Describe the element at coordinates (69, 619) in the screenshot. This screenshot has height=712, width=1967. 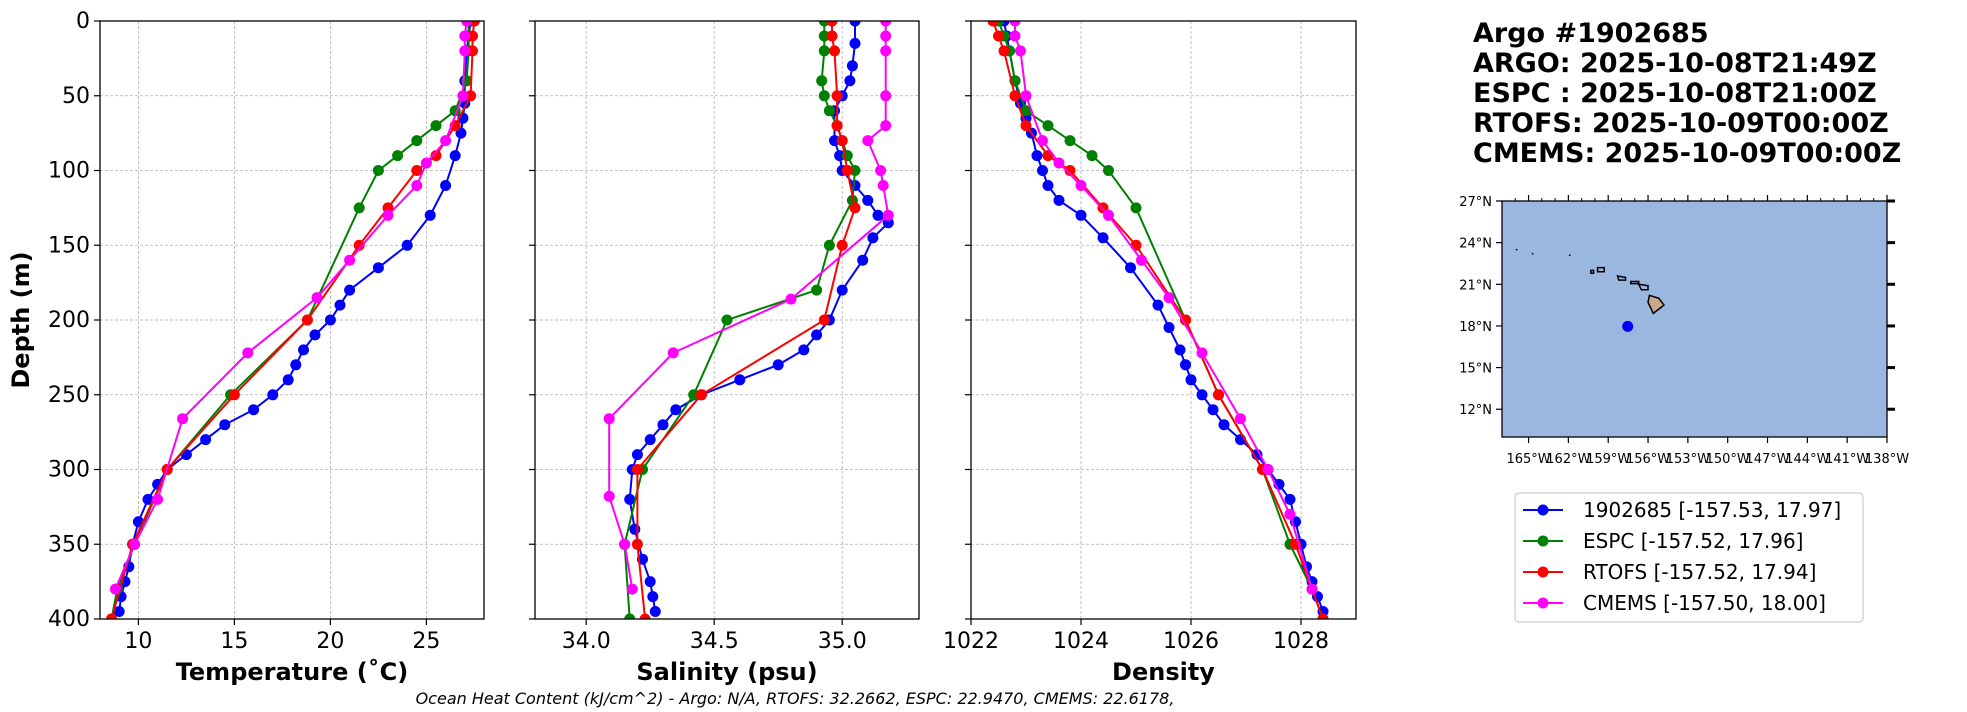
I see `y-tick-label: 400` at that location.